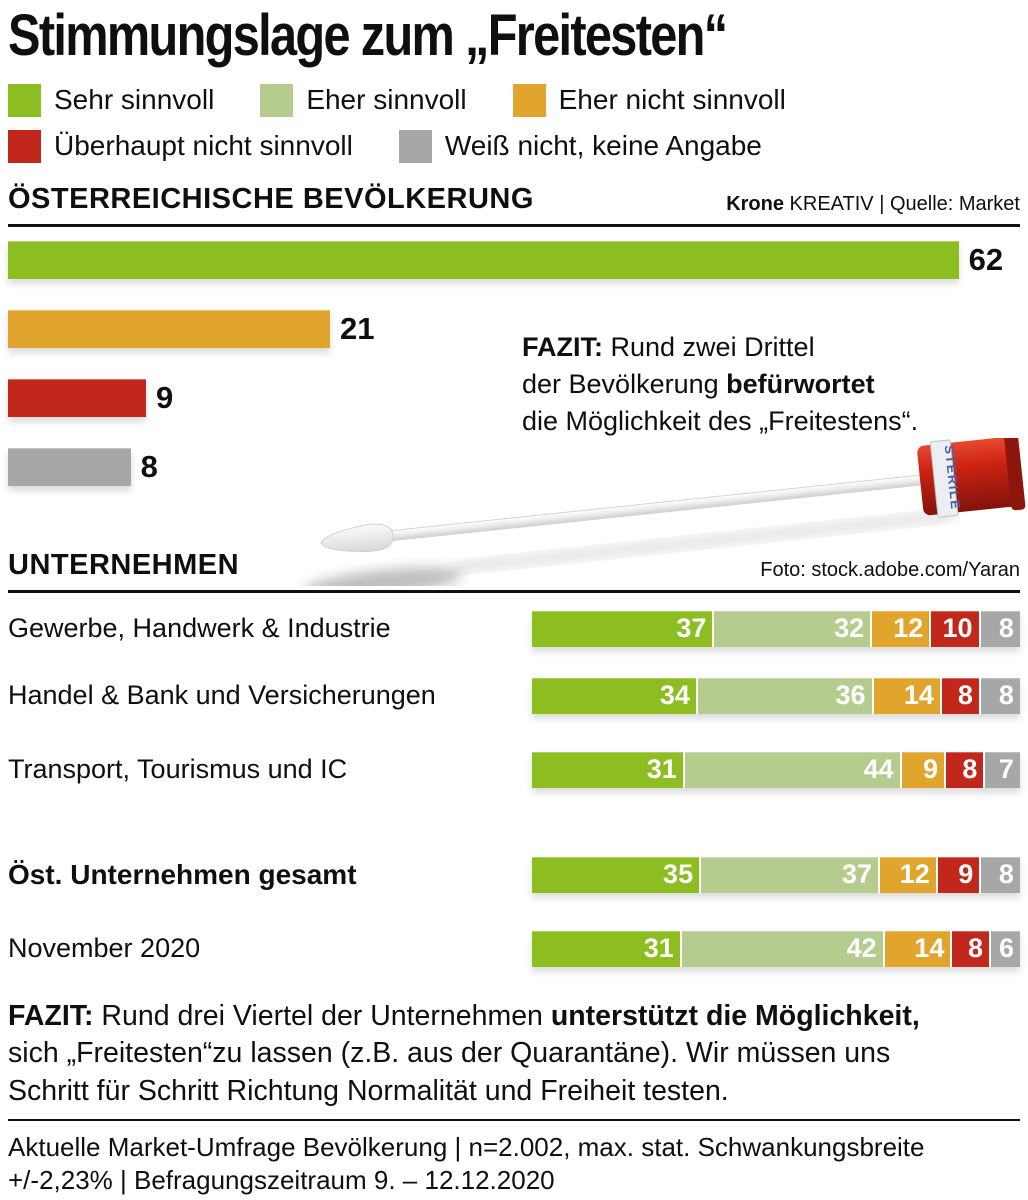 This screenshot has width=1028, height=1200. What do you see at coordinates (720, 421) in the screenshot?
I see `fazit-line: die Möglichkeit des „Freitestens“.` at bounding box center [720, 421].